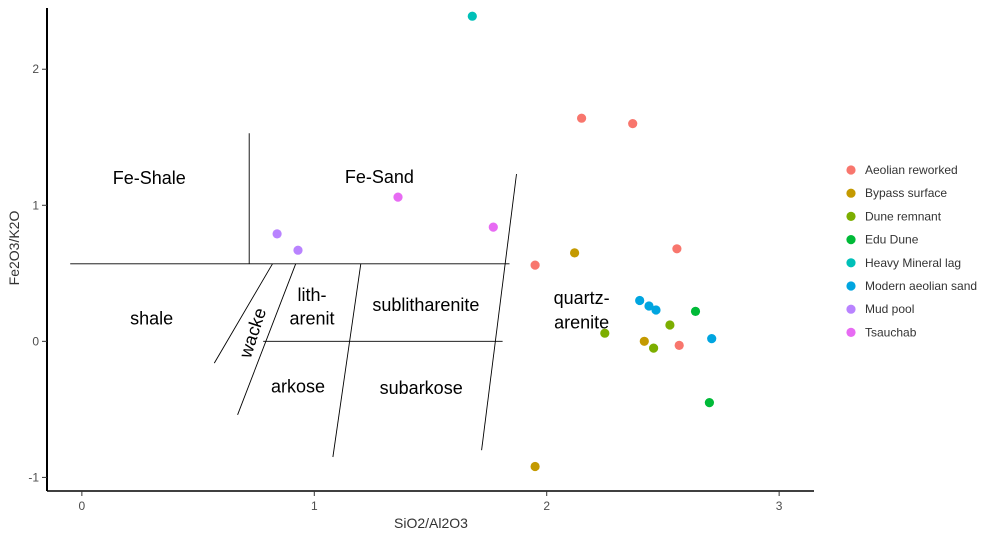  What do you see at coordinates (889, 309) in the screenshot?
I see `legend-label: Mud pool` at bounding box center [889, 309].